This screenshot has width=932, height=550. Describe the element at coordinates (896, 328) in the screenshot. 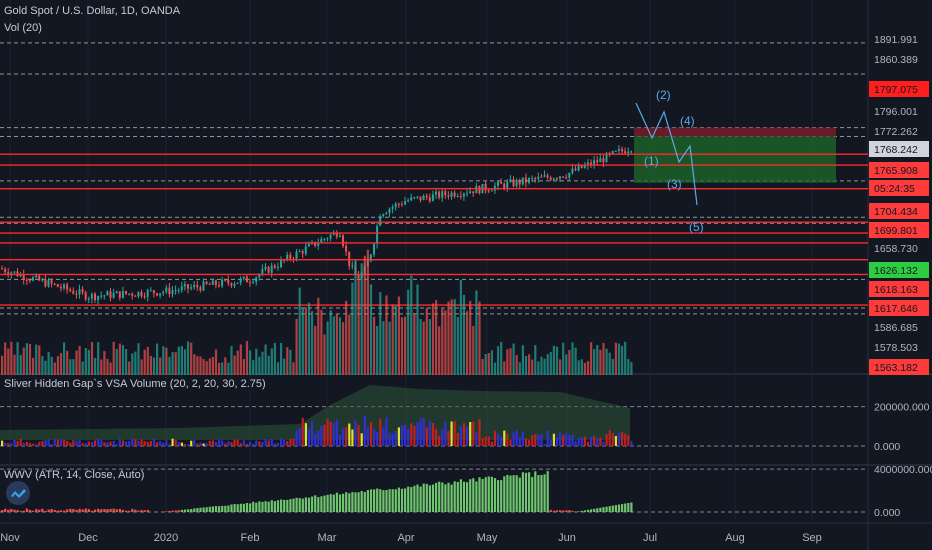

I see `price-axis-label: 1586.685` at that location.